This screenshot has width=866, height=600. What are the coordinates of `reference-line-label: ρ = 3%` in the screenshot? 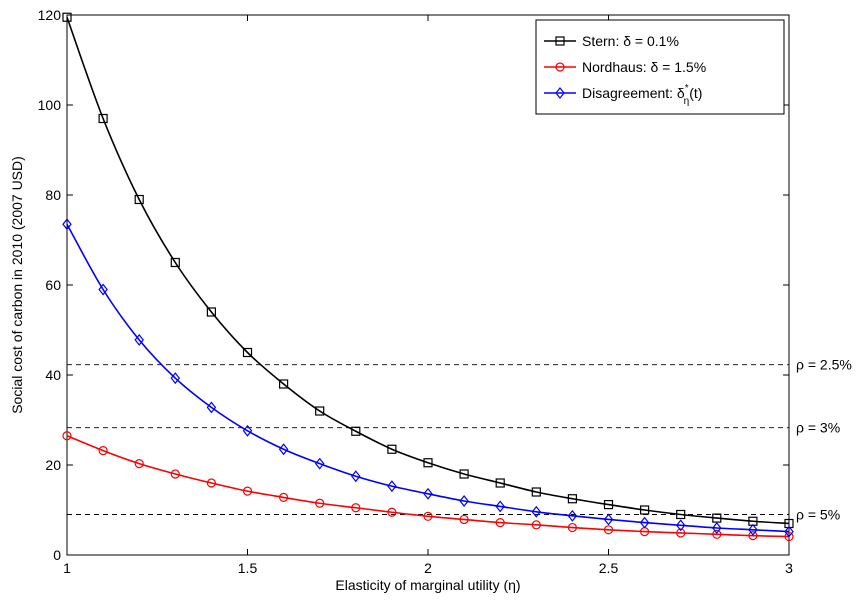 It's located at (818, 428).